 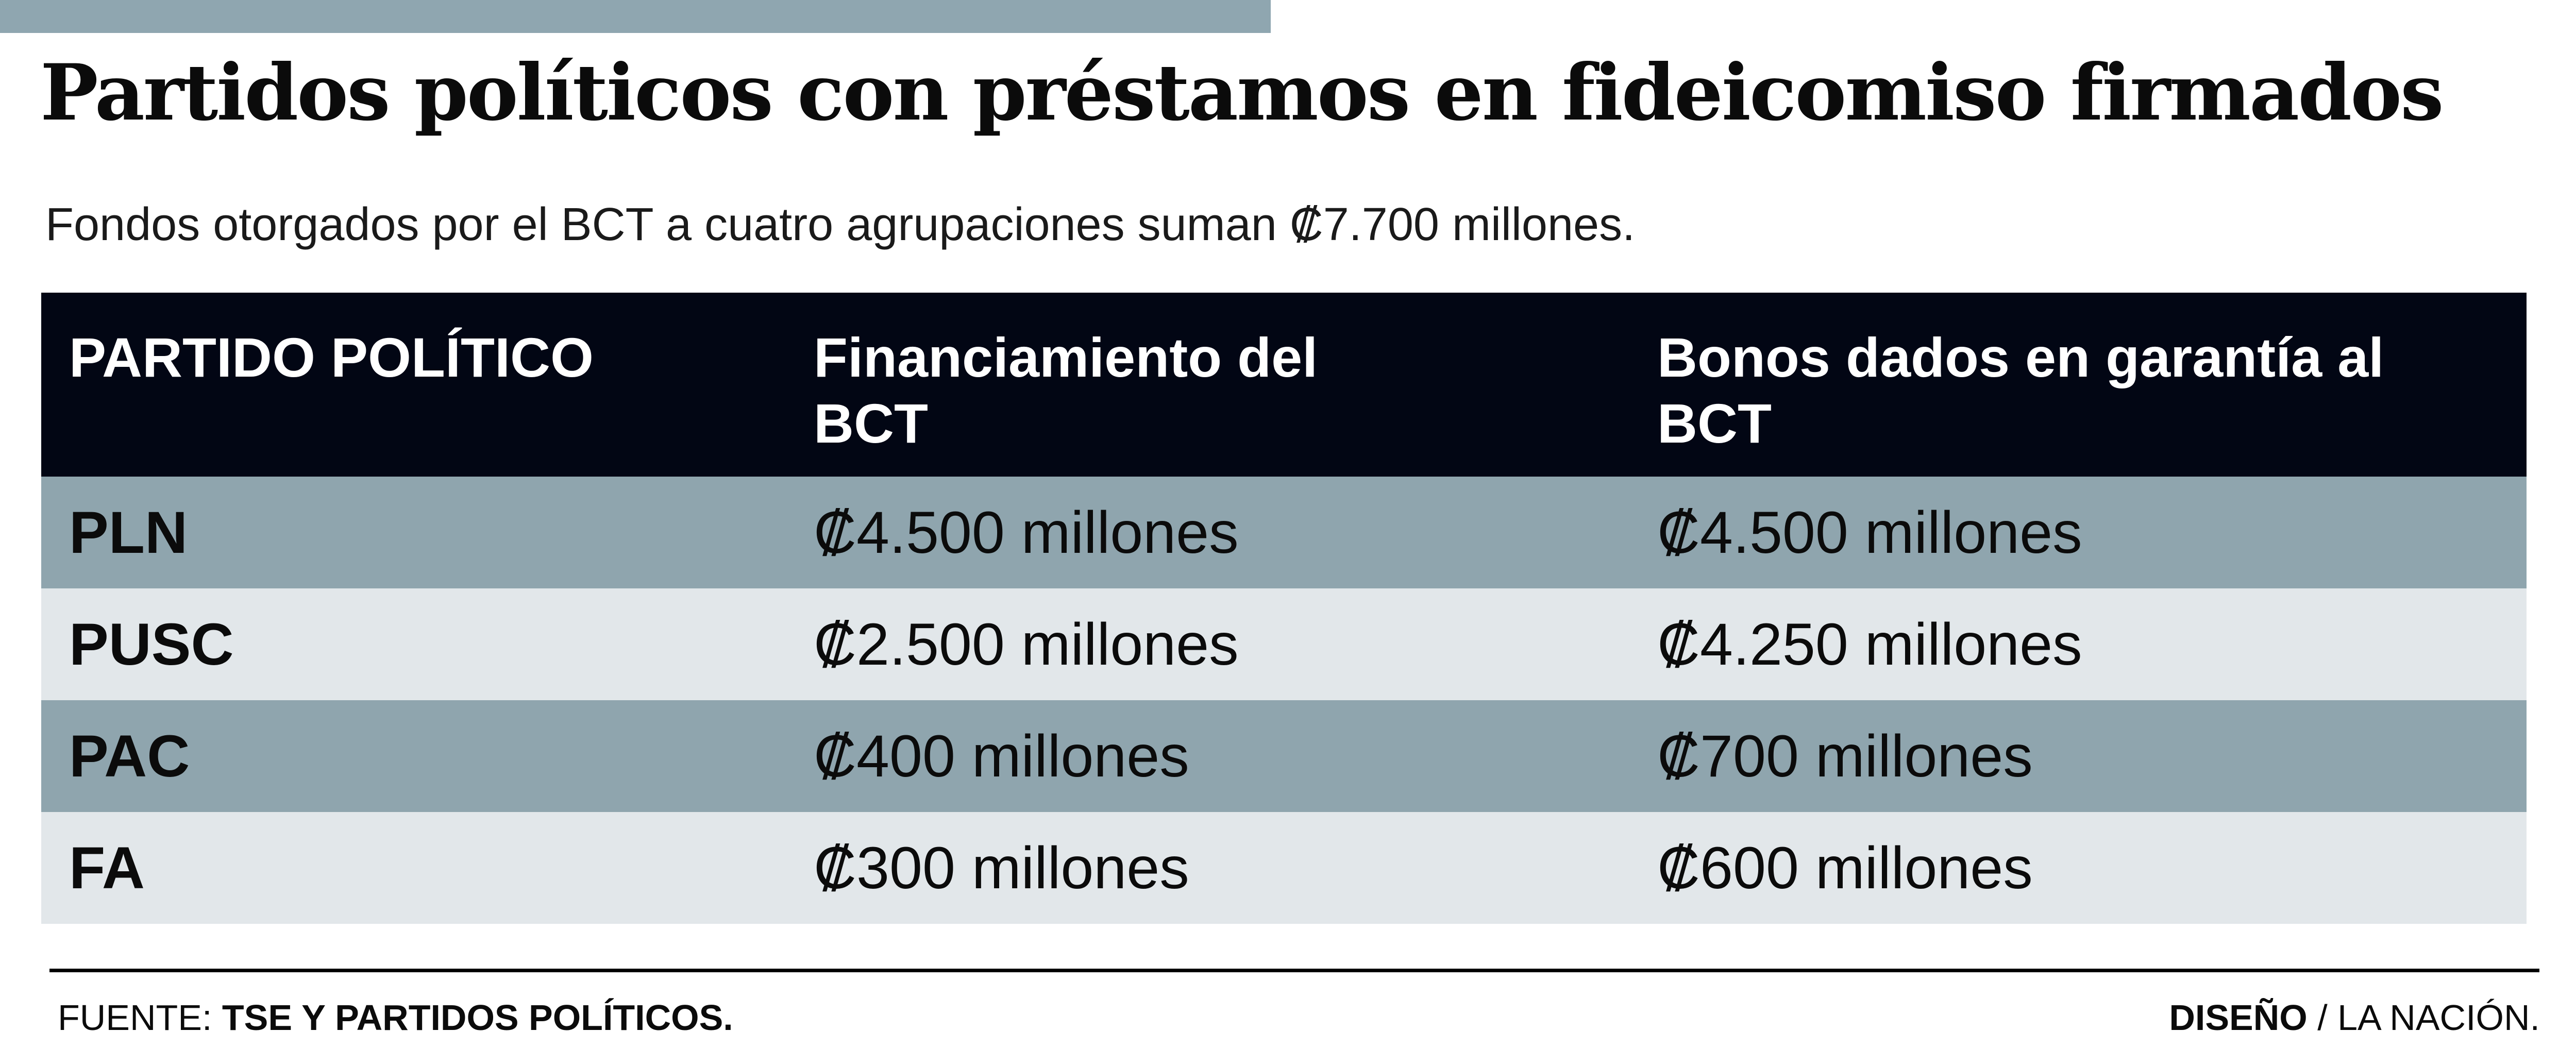 I want to click on footer-divider, so click(x=1294, y=970).